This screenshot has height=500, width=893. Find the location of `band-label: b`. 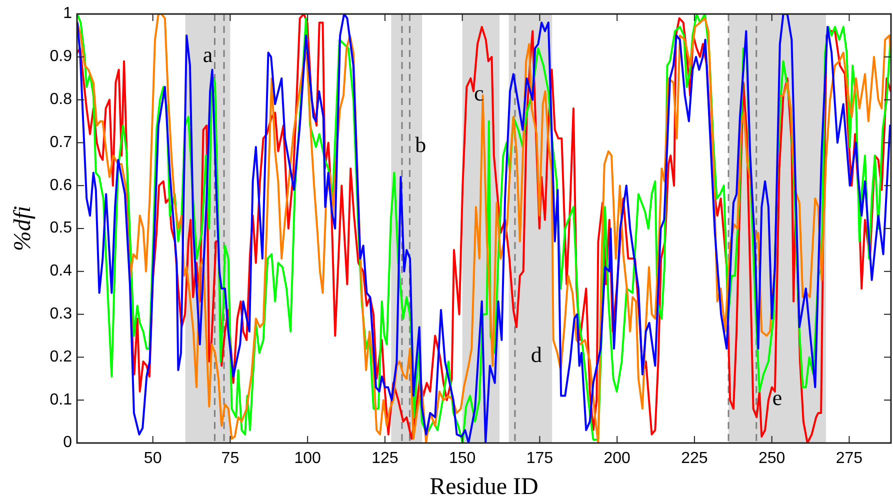

band-label: b is located at coordinates (420, 145).